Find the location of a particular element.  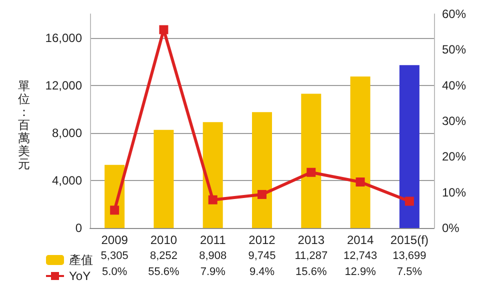

y-axis-title: 單位：百萬美元 is located at coordinates (24, 125).